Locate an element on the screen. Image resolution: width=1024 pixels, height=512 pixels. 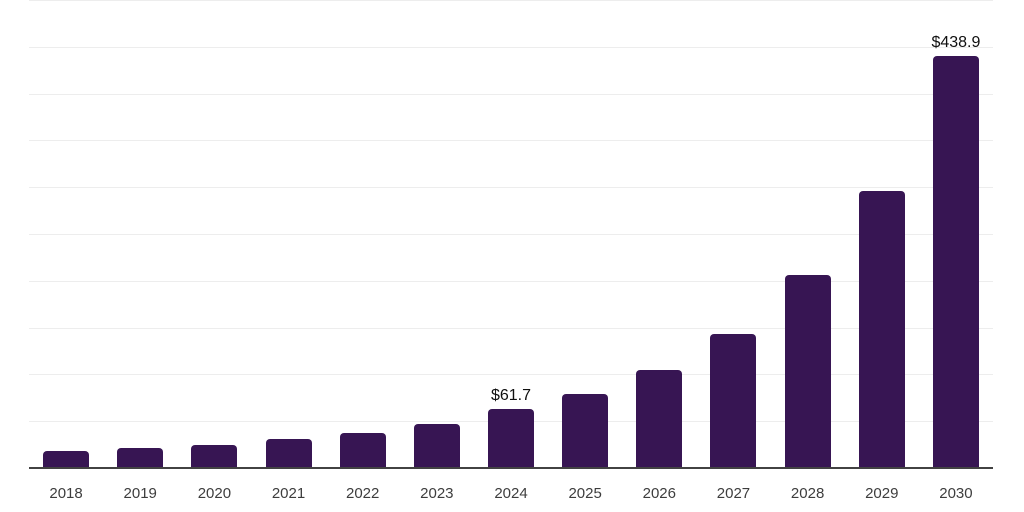
x-tick-label: 2027 is located at coordinates (733, 493).